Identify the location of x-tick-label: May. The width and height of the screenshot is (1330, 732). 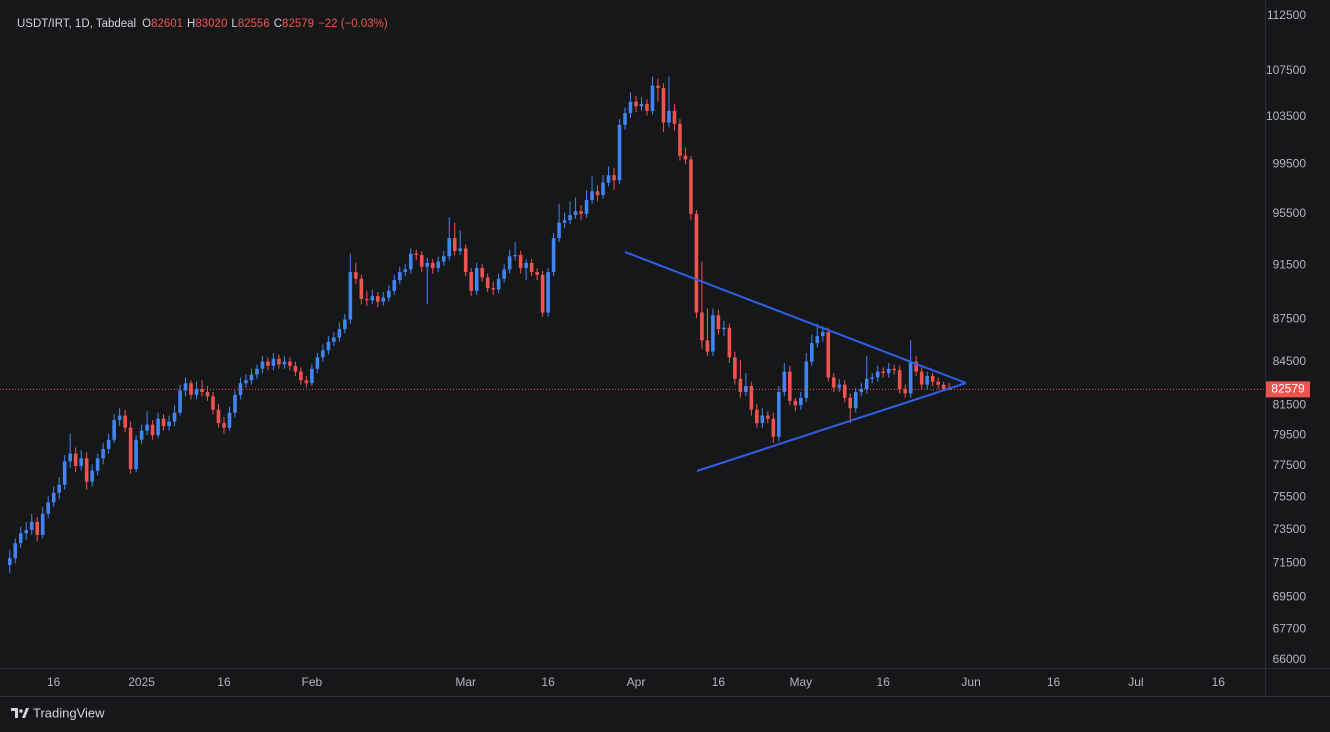
(800, 682).